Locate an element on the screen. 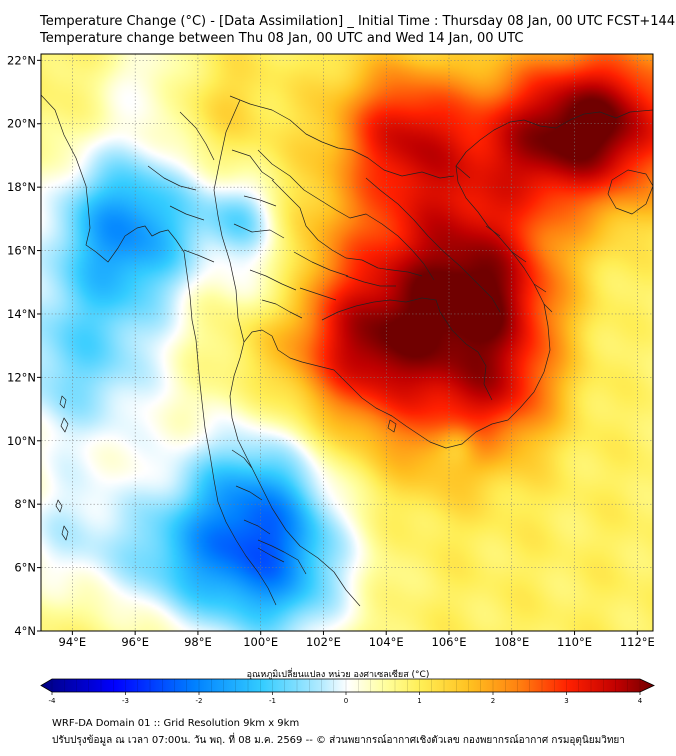 Image resolution: width=676 pixels, height=756 pixels. lon-tick-label: 98°E is located at coordinates (198, 642).